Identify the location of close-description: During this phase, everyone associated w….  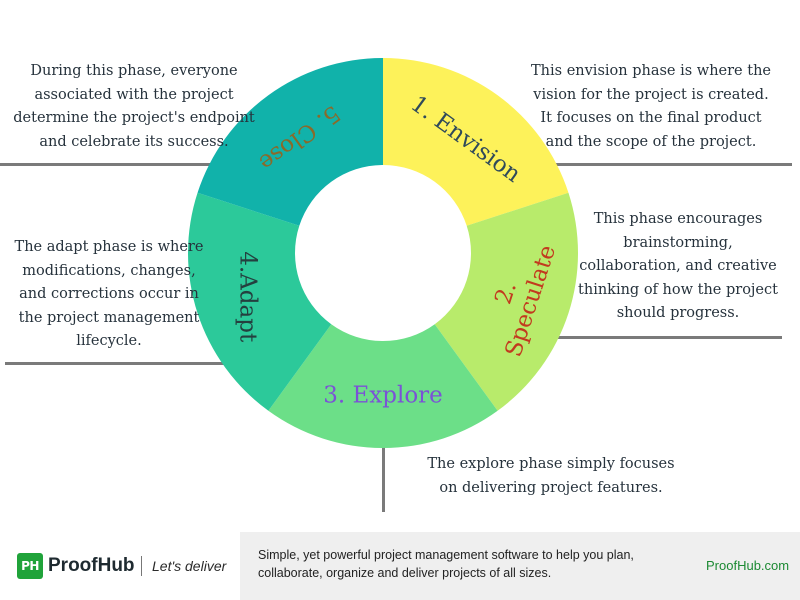
(134, 106).